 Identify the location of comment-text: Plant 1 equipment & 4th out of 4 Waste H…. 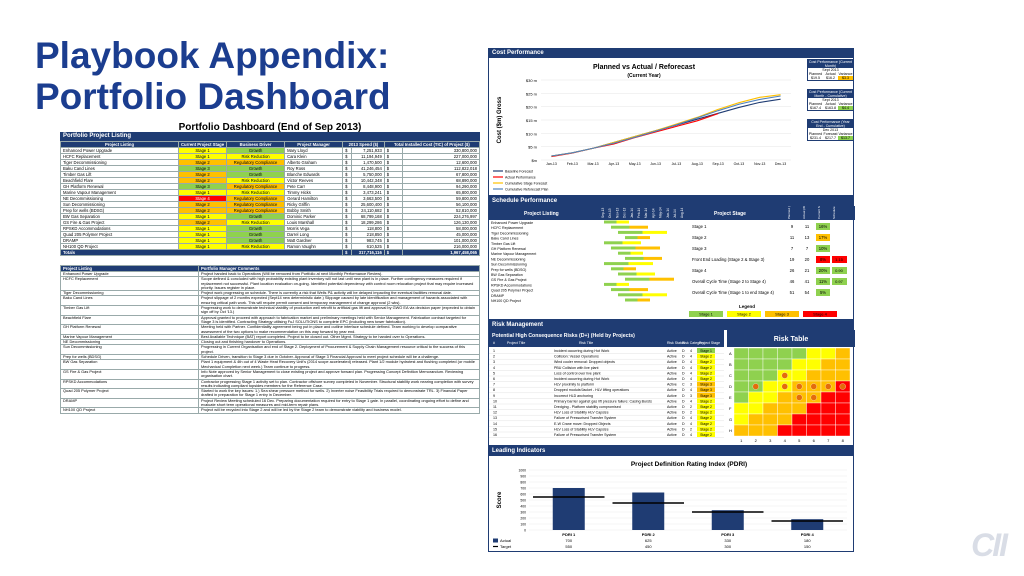
(339, 364).